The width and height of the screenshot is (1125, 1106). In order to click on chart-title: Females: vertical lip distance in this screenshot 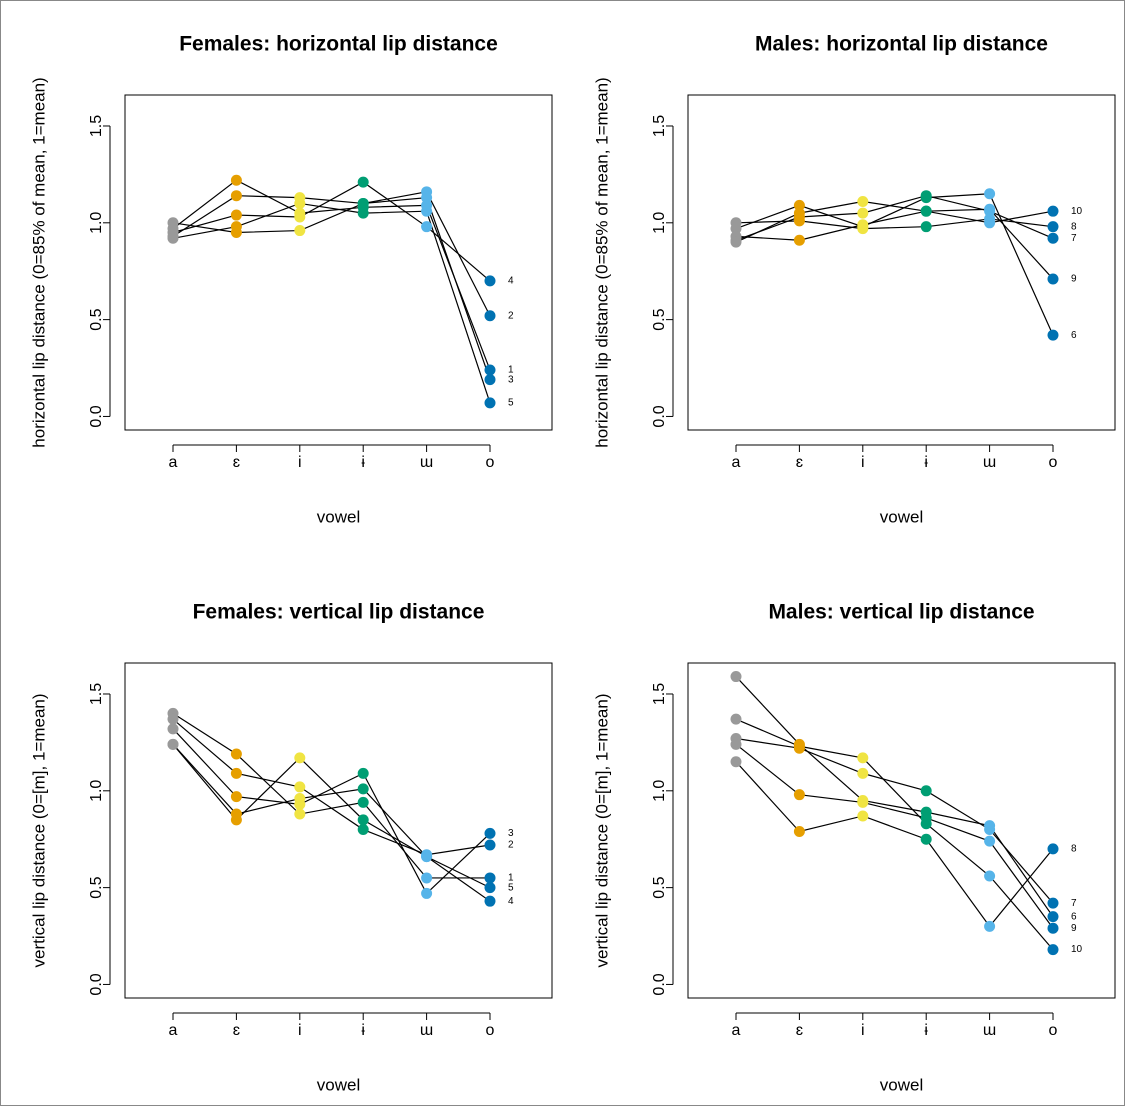, I will do `click(339, 612)`.